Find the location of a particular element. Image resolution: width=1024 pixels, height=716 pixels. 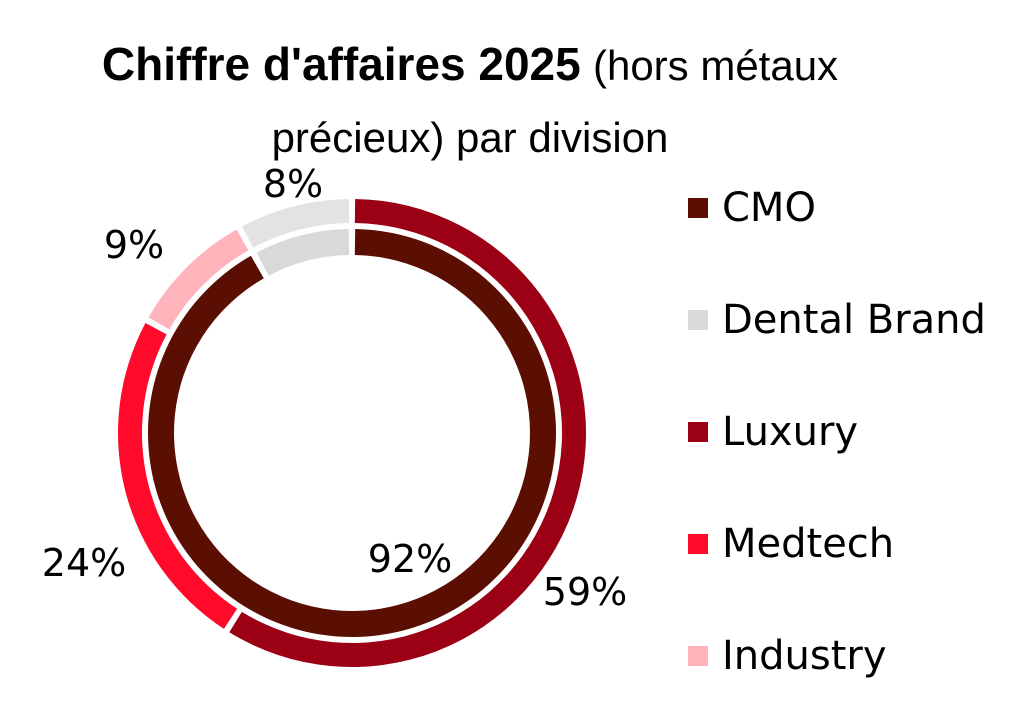

legend-swatch-cmo is located at coordinates (698, 208).